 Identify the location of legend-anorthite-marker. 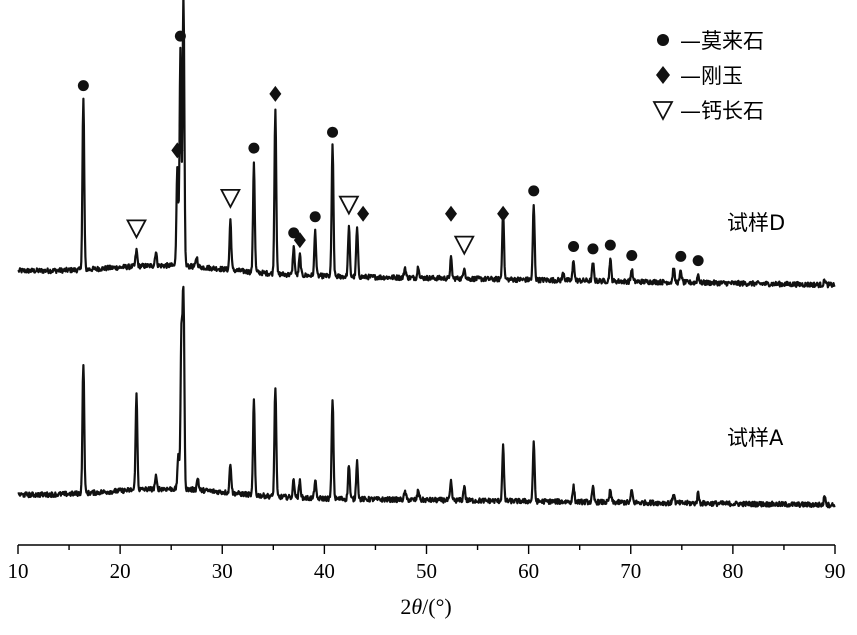
(663, 111).